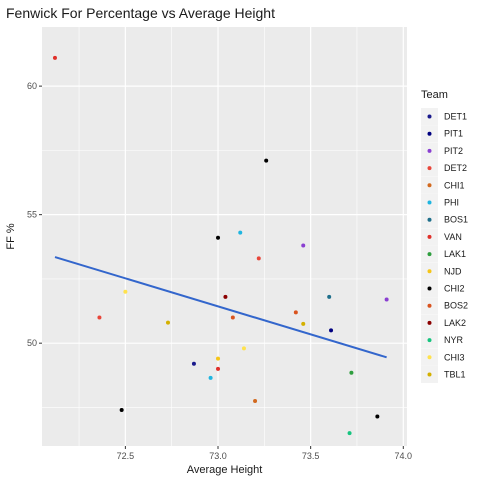 The width and height of the screenshot is (480, 480). I want to click on legend-label: LAK2, so click(455, 323).